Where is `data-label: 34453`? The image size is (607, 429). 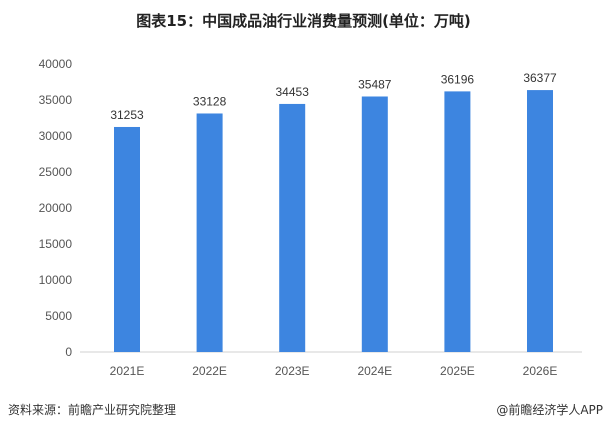
data-label: 34453 is located at coordinates (293, 92).